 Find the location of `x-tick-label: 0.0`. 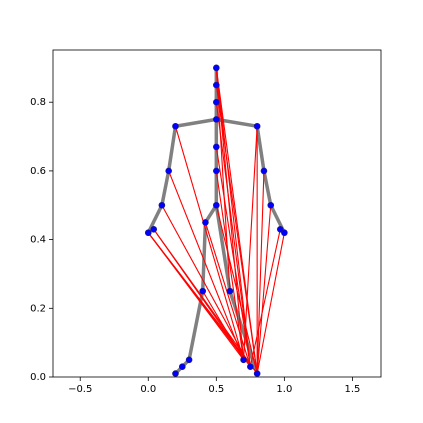

x-tick-label: 0.0 is located at coordinates (148, 389).